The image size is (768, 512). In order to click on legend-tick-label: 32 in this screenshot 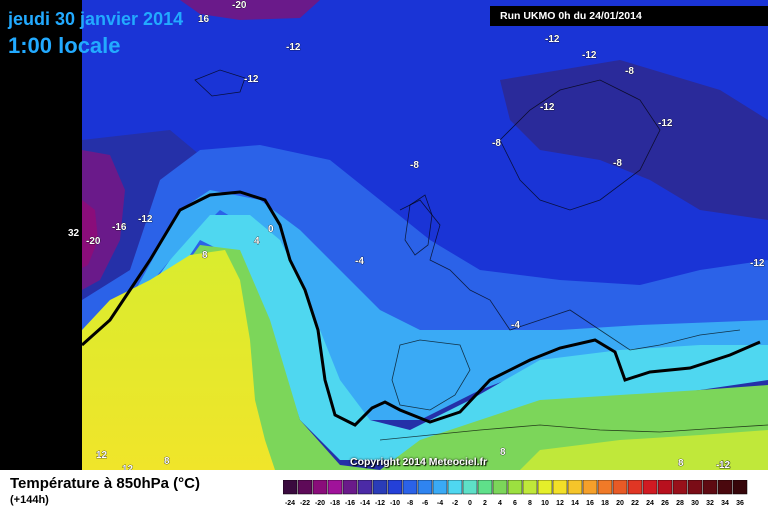, I will do `click(710, 503)`.